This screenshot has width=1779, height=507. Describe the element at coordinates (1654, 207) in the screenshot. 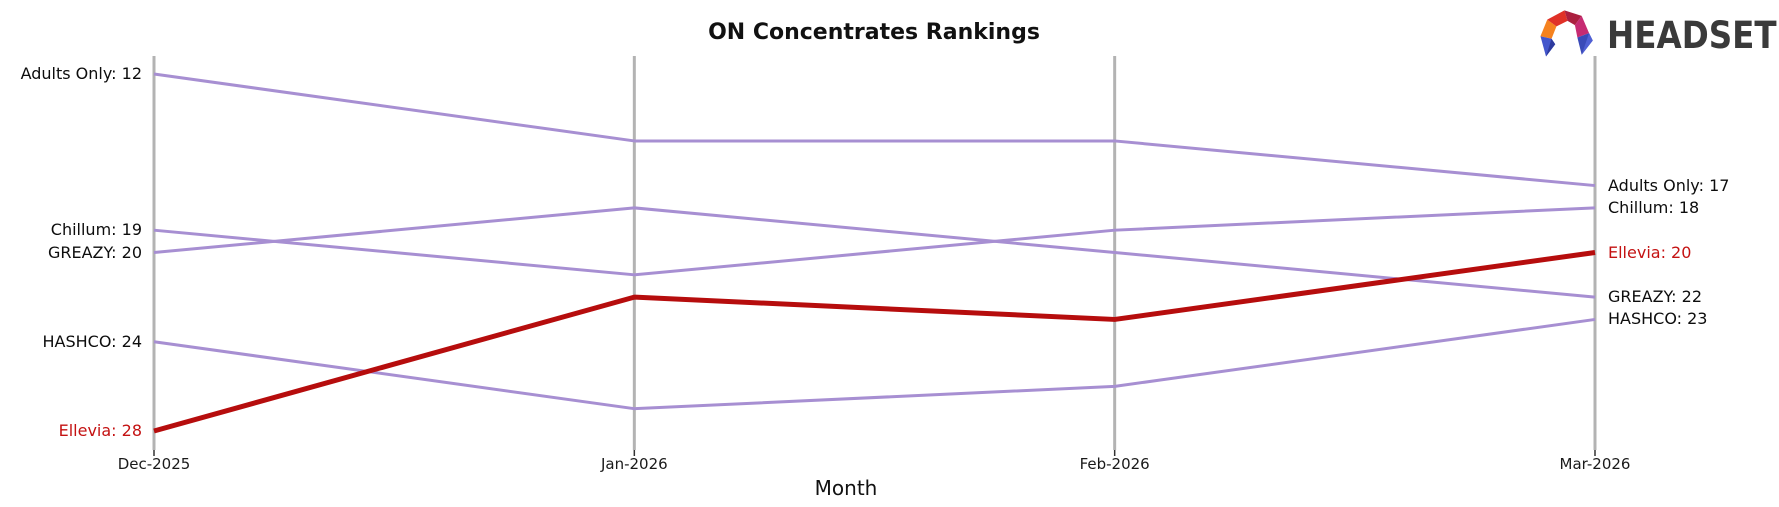

I see `series-end-label: Chillum: 18` at that location.